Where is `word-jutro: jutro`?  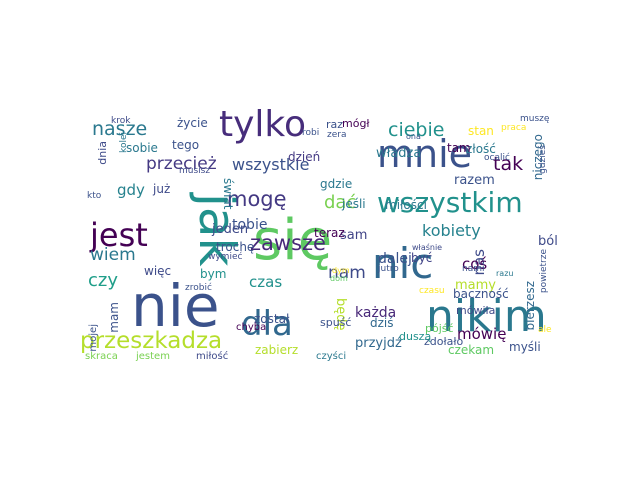 word-jutro: jutro is located at coordinates (388, 269).